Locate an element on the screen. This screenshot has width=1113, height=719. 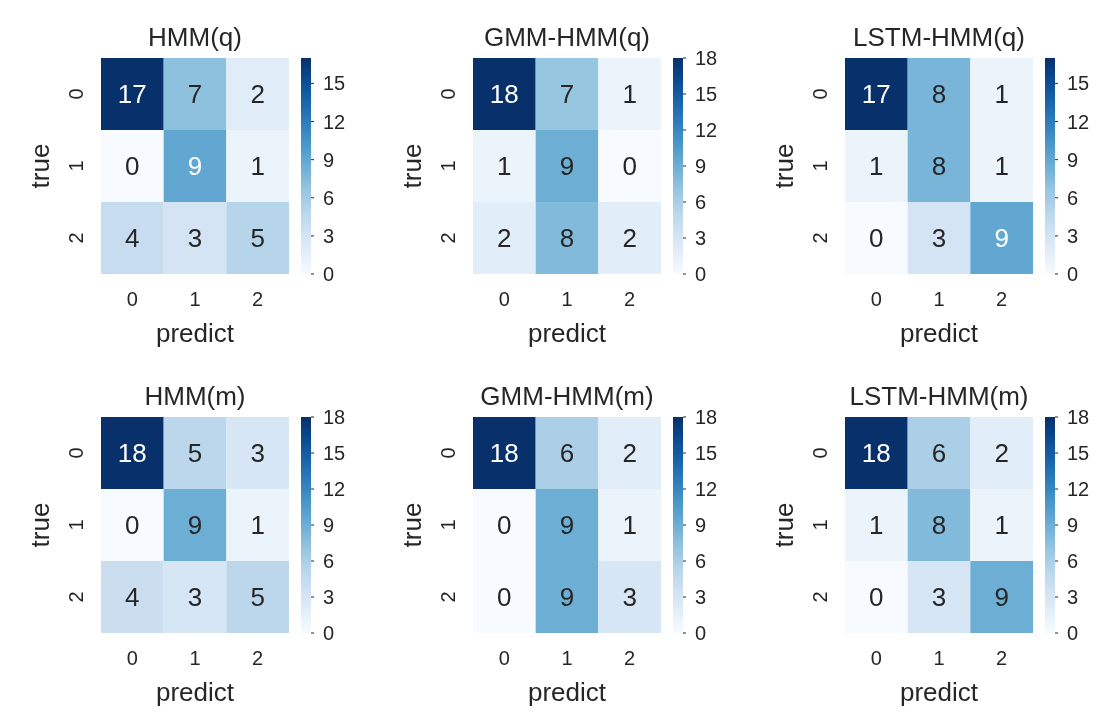
chart-title: LSTM-HMM(q) is located at coordinates (939, 37).